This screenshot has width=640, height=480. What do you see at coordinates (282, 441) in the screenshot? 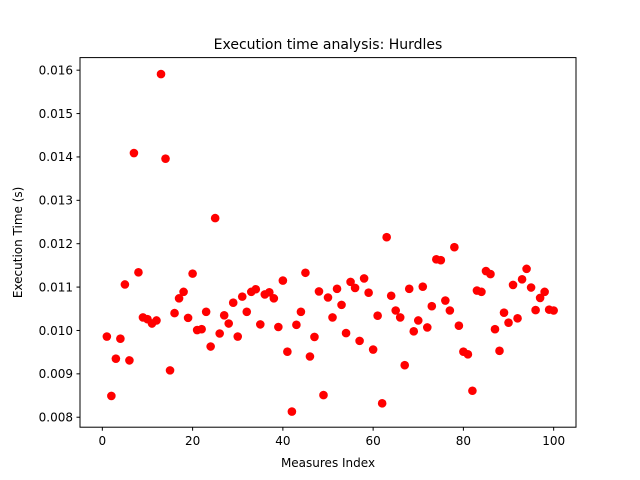
I see `x-tick-label: 40` at bounding box center [282, 441].